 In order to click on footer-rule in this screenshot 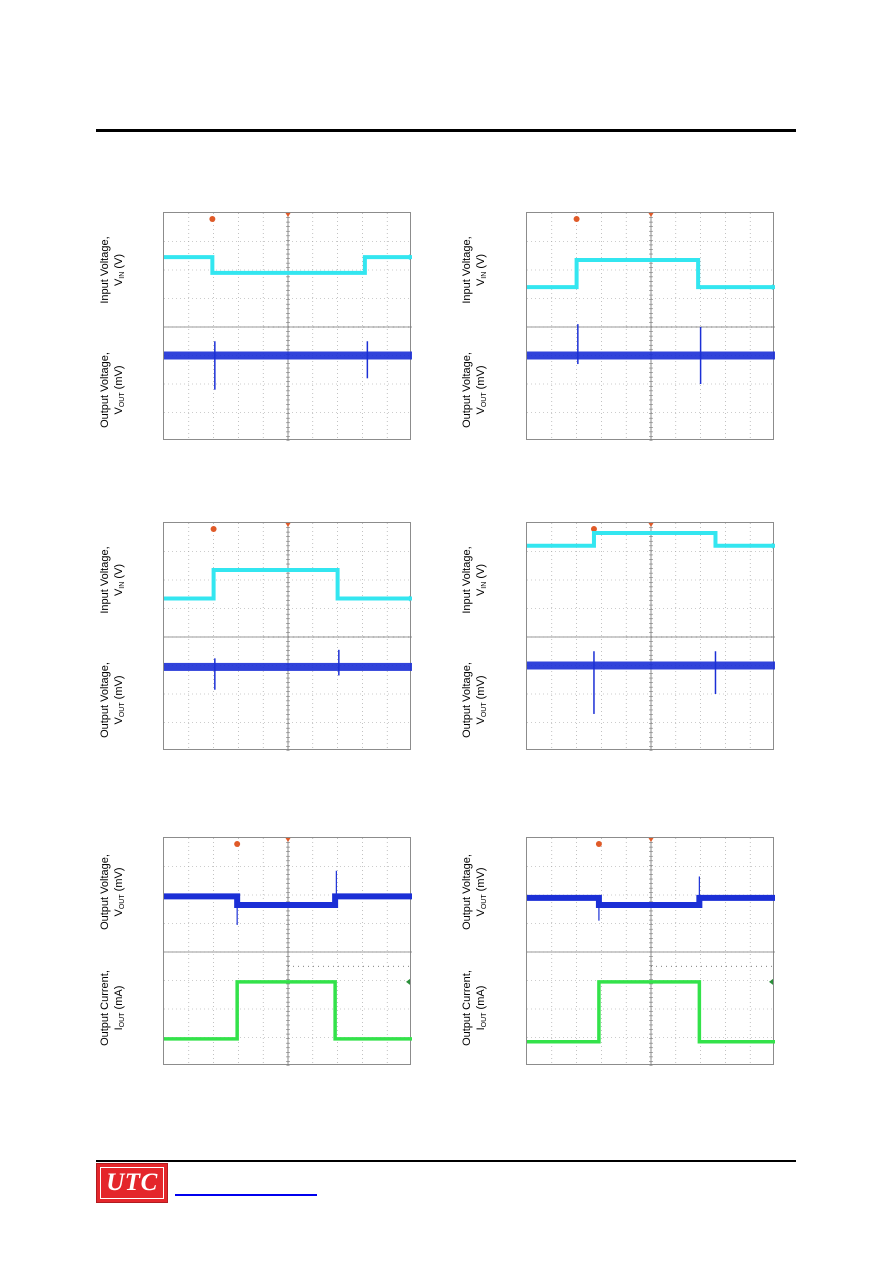, I will do `click(446, 1161)`.